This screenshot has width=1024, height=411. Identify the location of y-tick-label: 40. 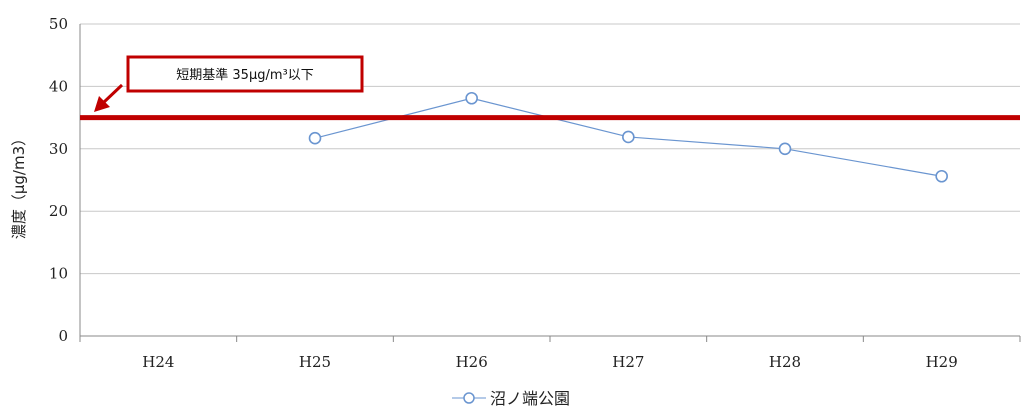
(58, 86).